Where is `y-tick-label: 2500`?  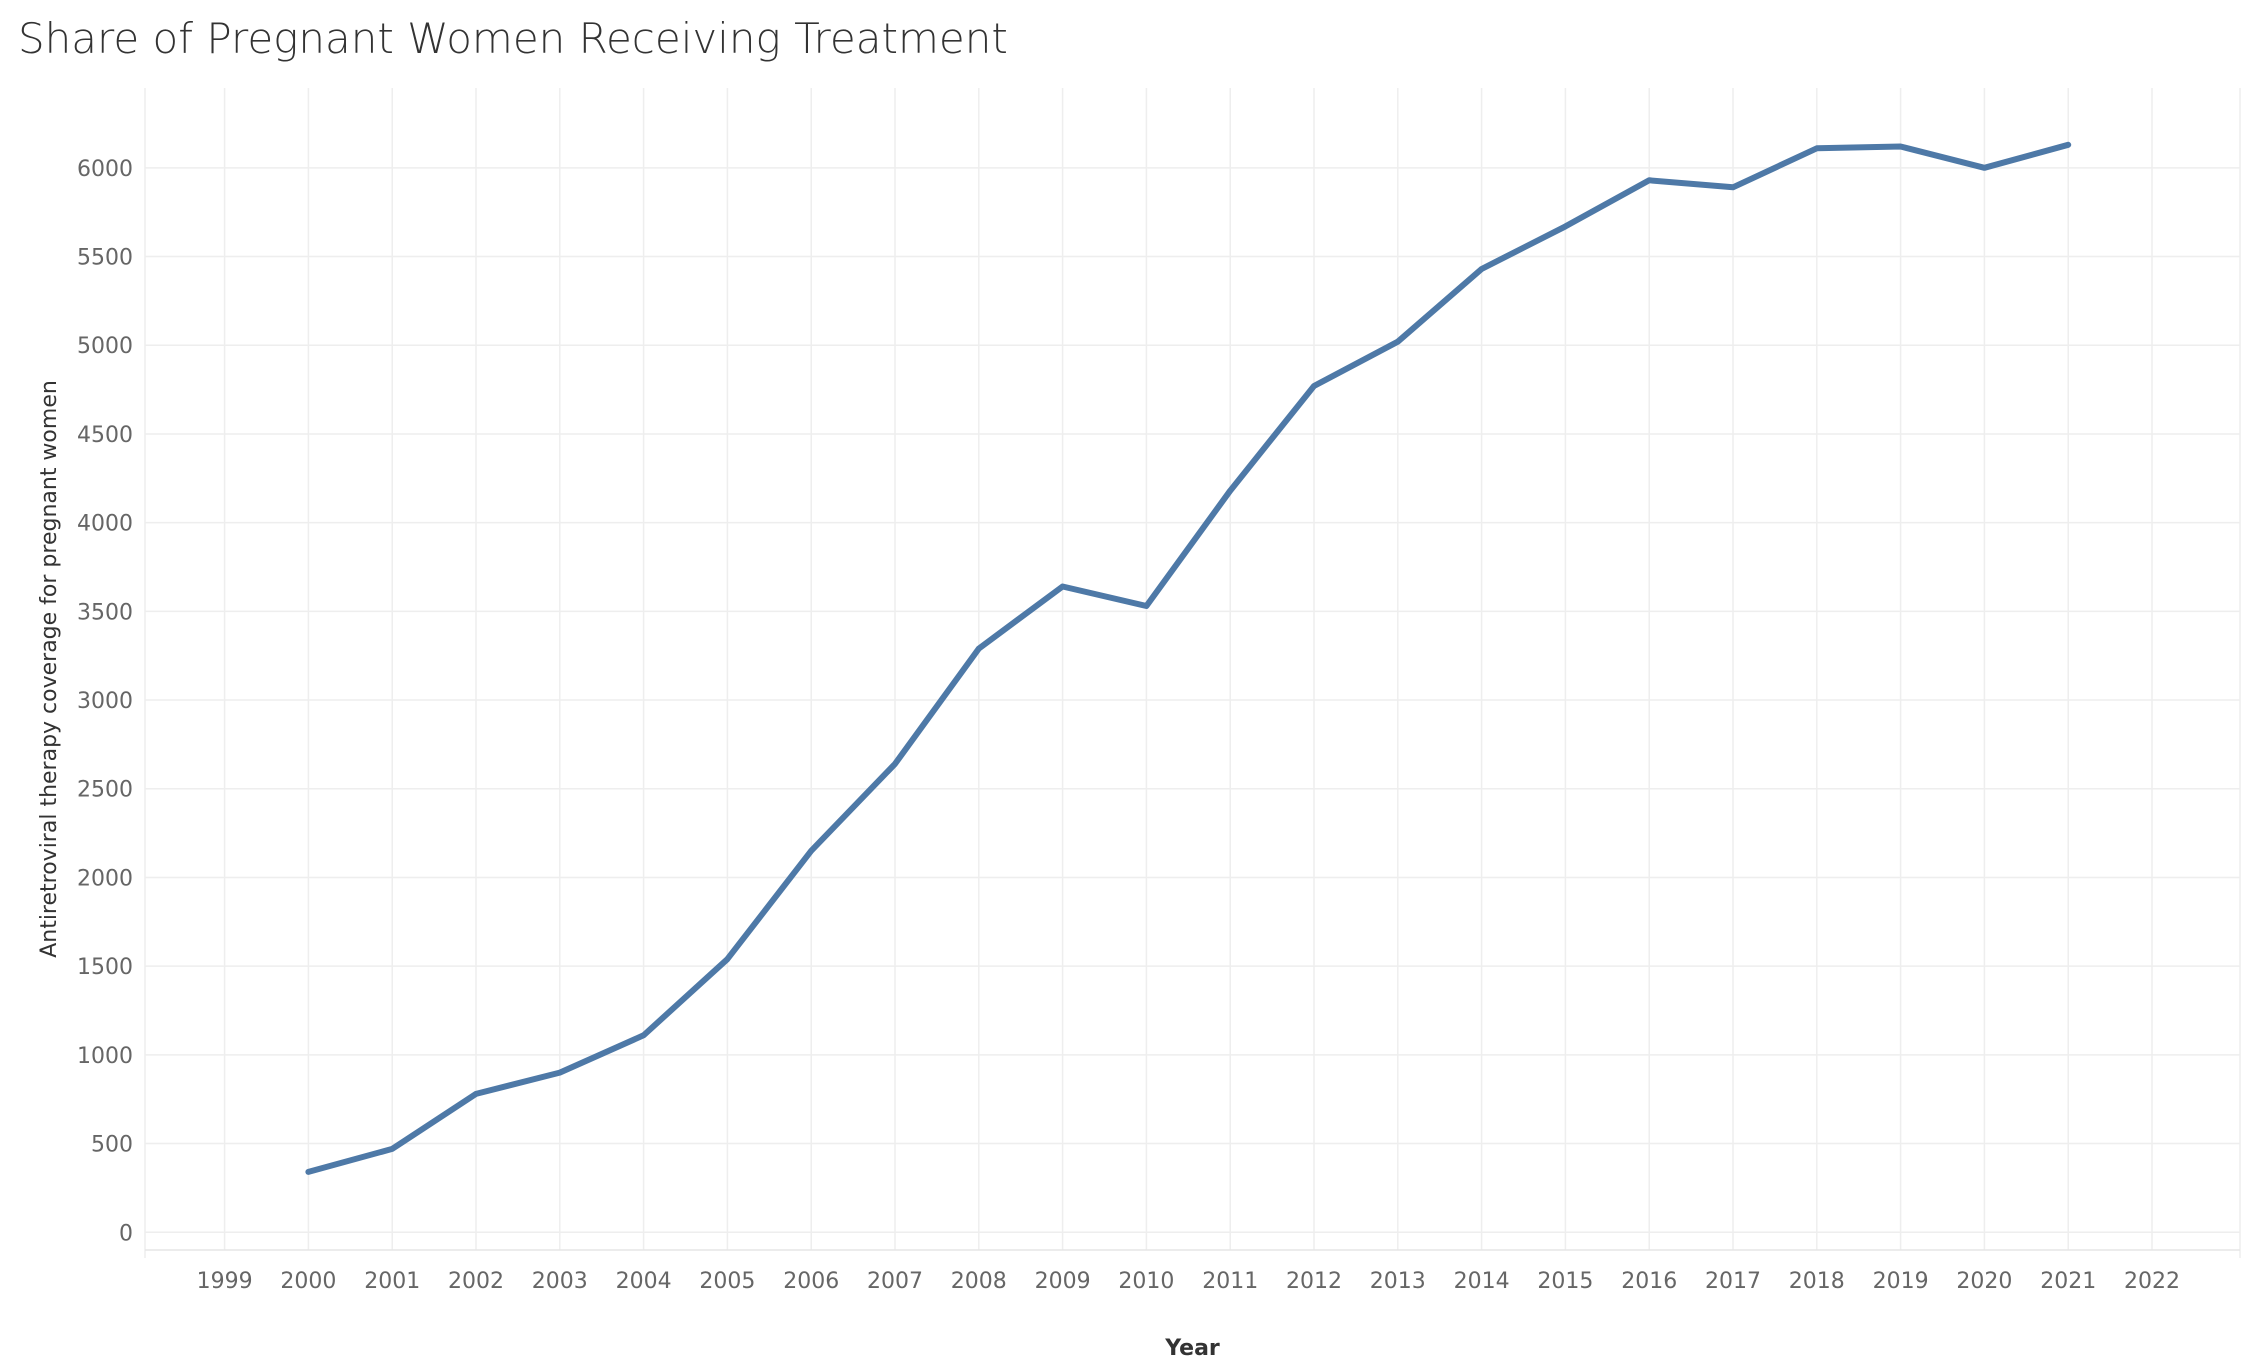 y-tick-label: 2500 is located at coordinates (105, 790).